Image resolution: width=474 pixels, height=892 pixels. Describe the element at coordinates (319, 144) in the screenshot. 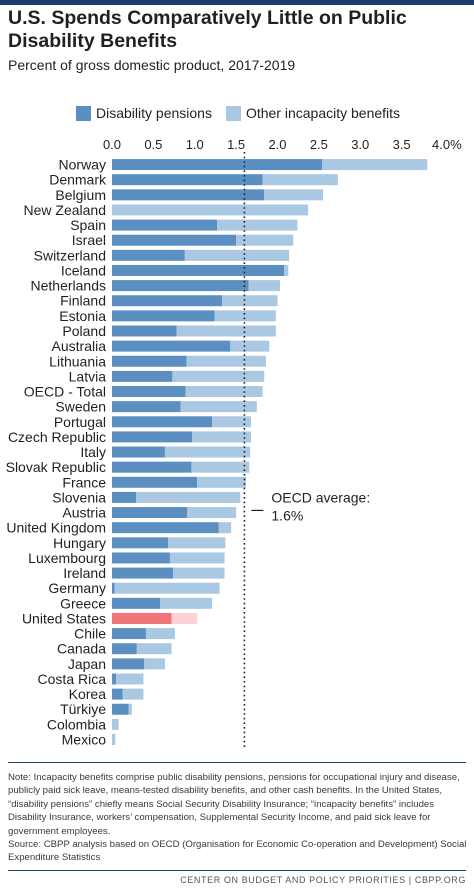

I see `x-tick-label: 2.5` at that location.